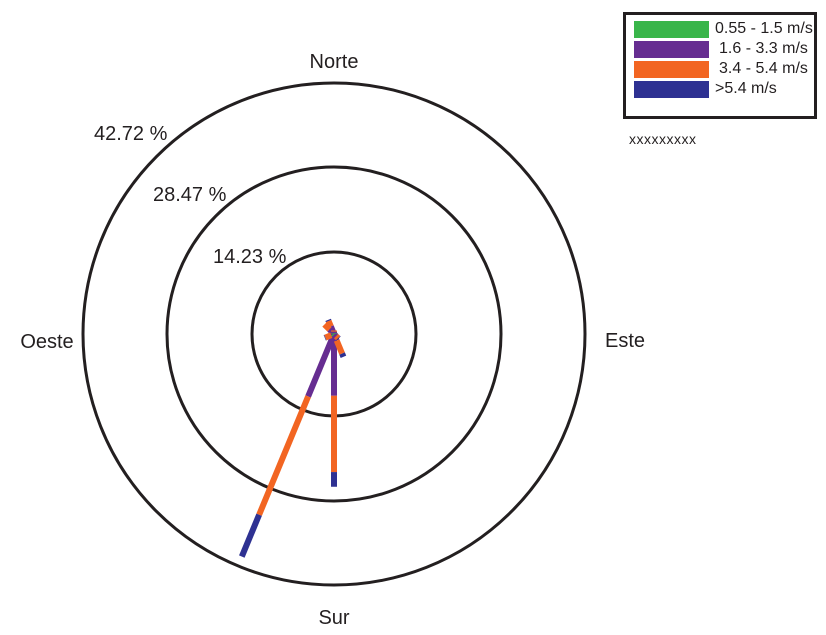  I want to click on legend-item: 1.6 - 3.3 m/s, so click(725, 50).